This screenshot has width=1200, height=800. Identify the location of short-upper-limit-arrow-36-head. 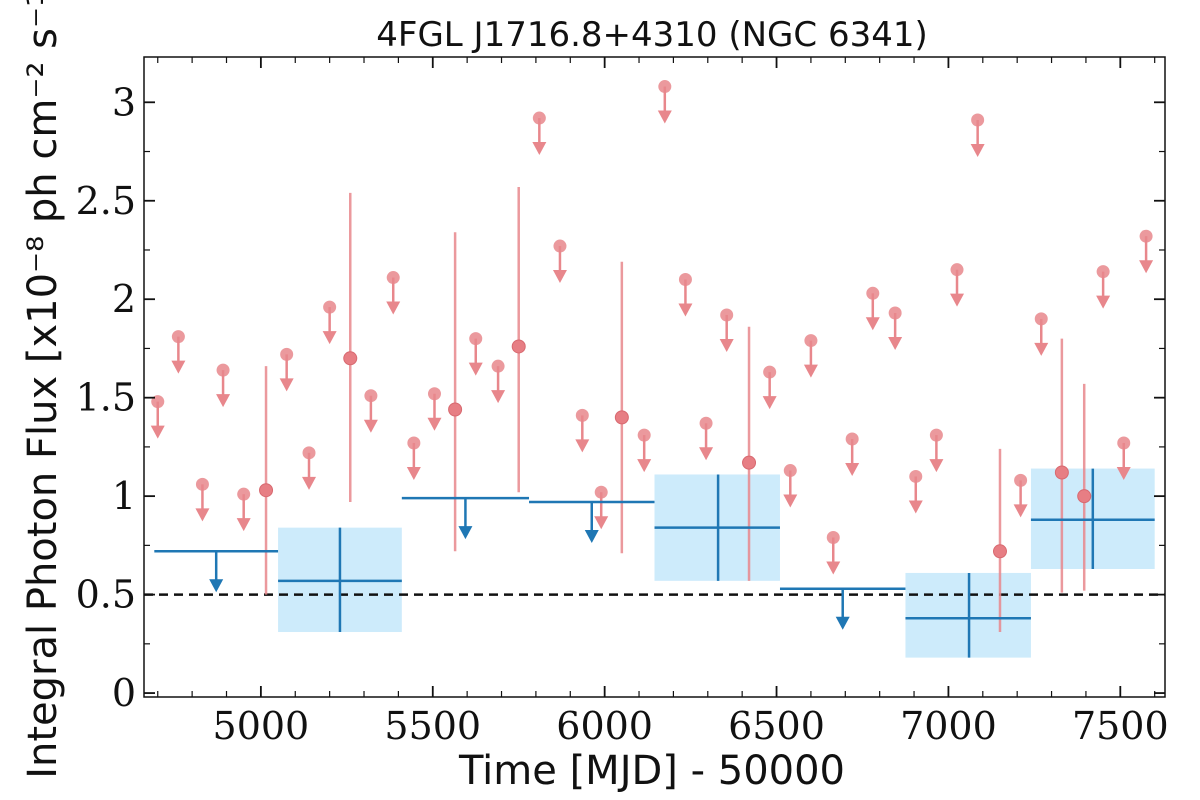
(1103, 302).